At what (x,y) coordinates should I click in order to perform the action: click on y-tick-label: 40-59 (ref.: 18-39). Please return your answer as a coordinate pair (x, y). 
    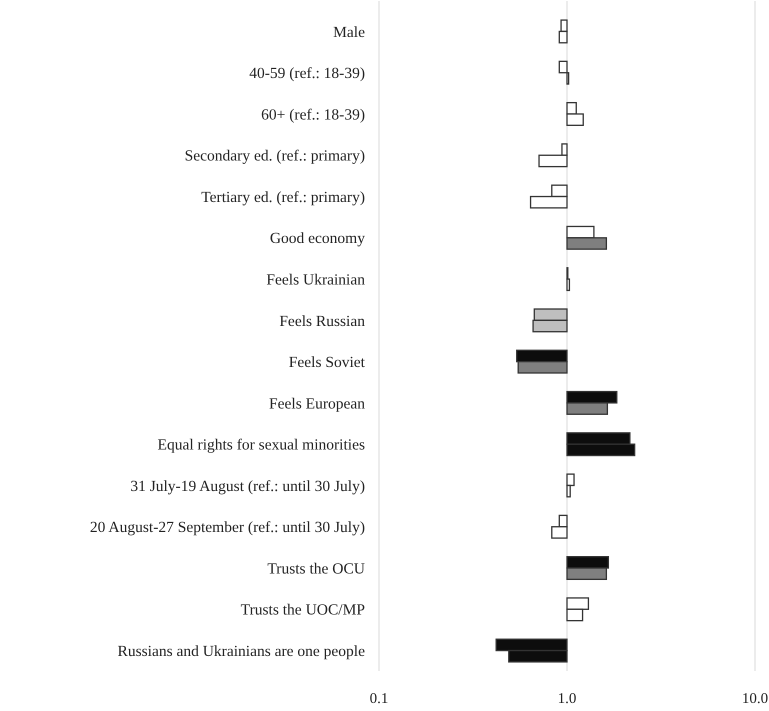
    Looking at the image, I should click on (307, 73).